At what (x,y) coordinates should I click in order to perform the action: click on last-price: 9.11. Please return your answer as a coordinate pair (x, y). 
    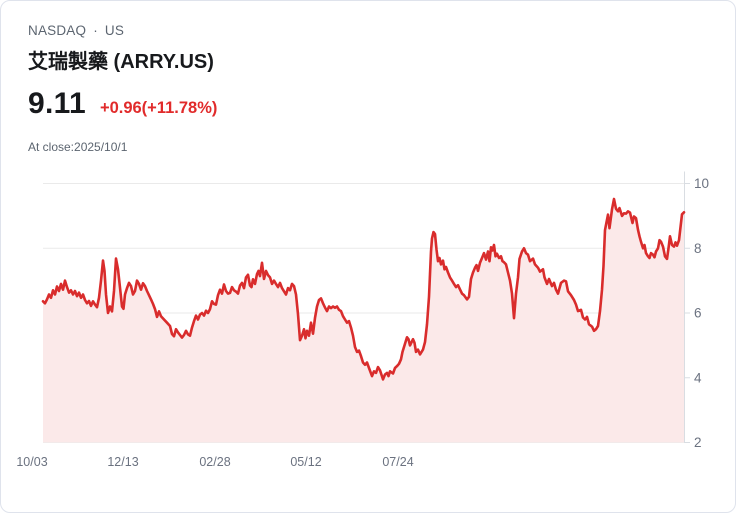
    Looking at the image, I should click on (57, 103).